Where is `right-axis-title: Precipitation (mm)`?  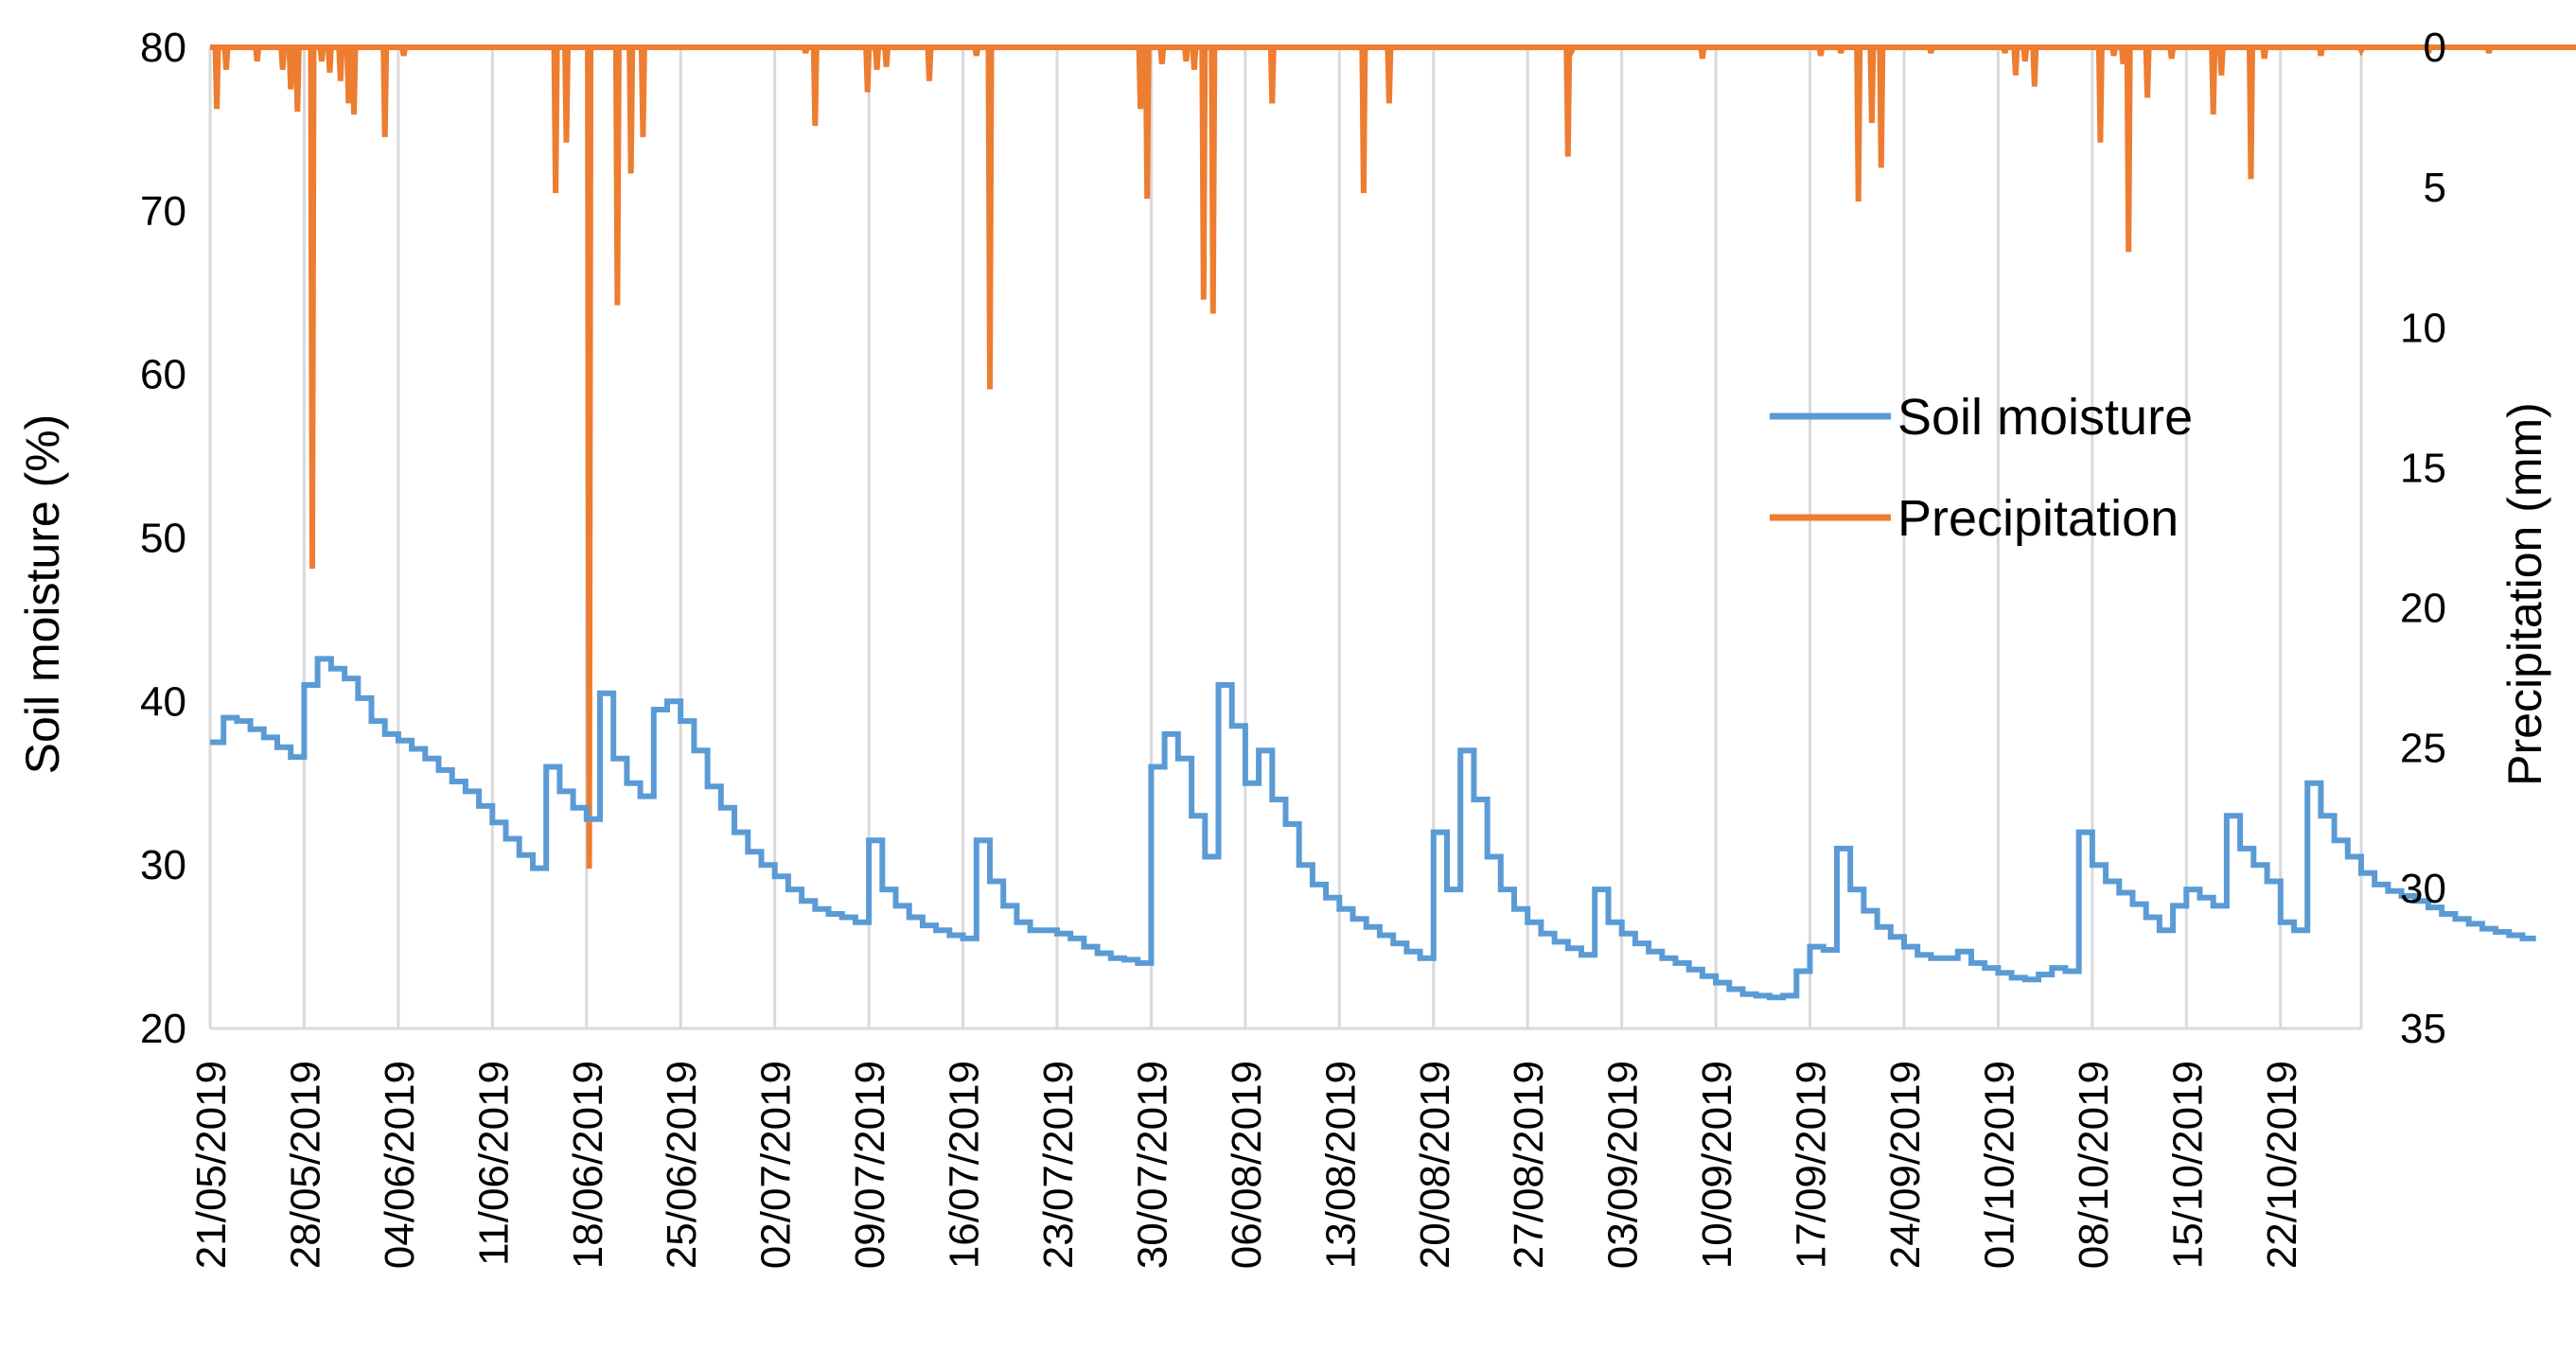
right-axis-title: Precipitation (mm) is located at coordinates (2524, 594).